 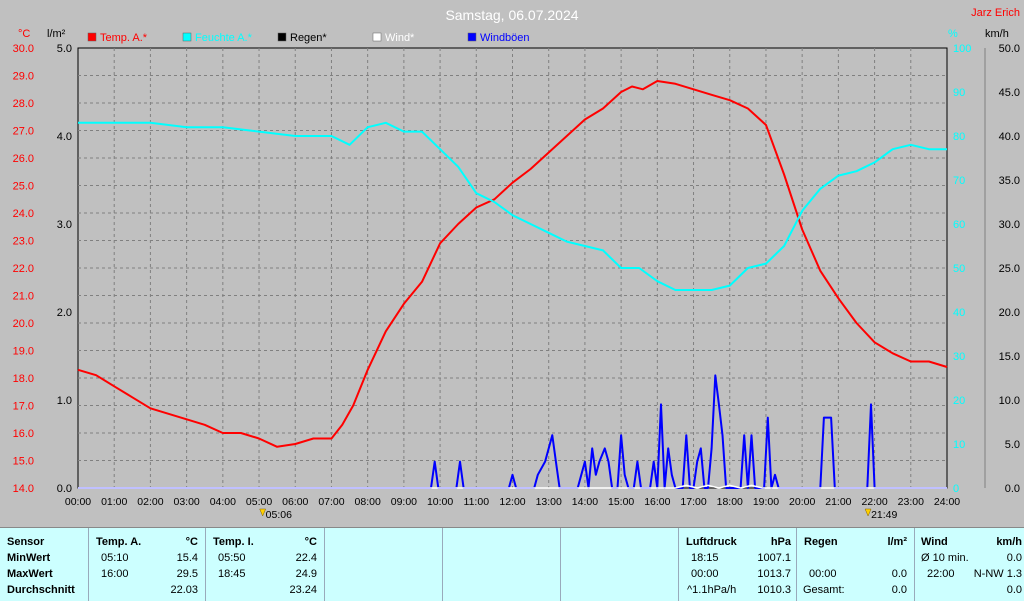 I want to click on rain-tick-label: 4.0, so click(x=64, y=137).